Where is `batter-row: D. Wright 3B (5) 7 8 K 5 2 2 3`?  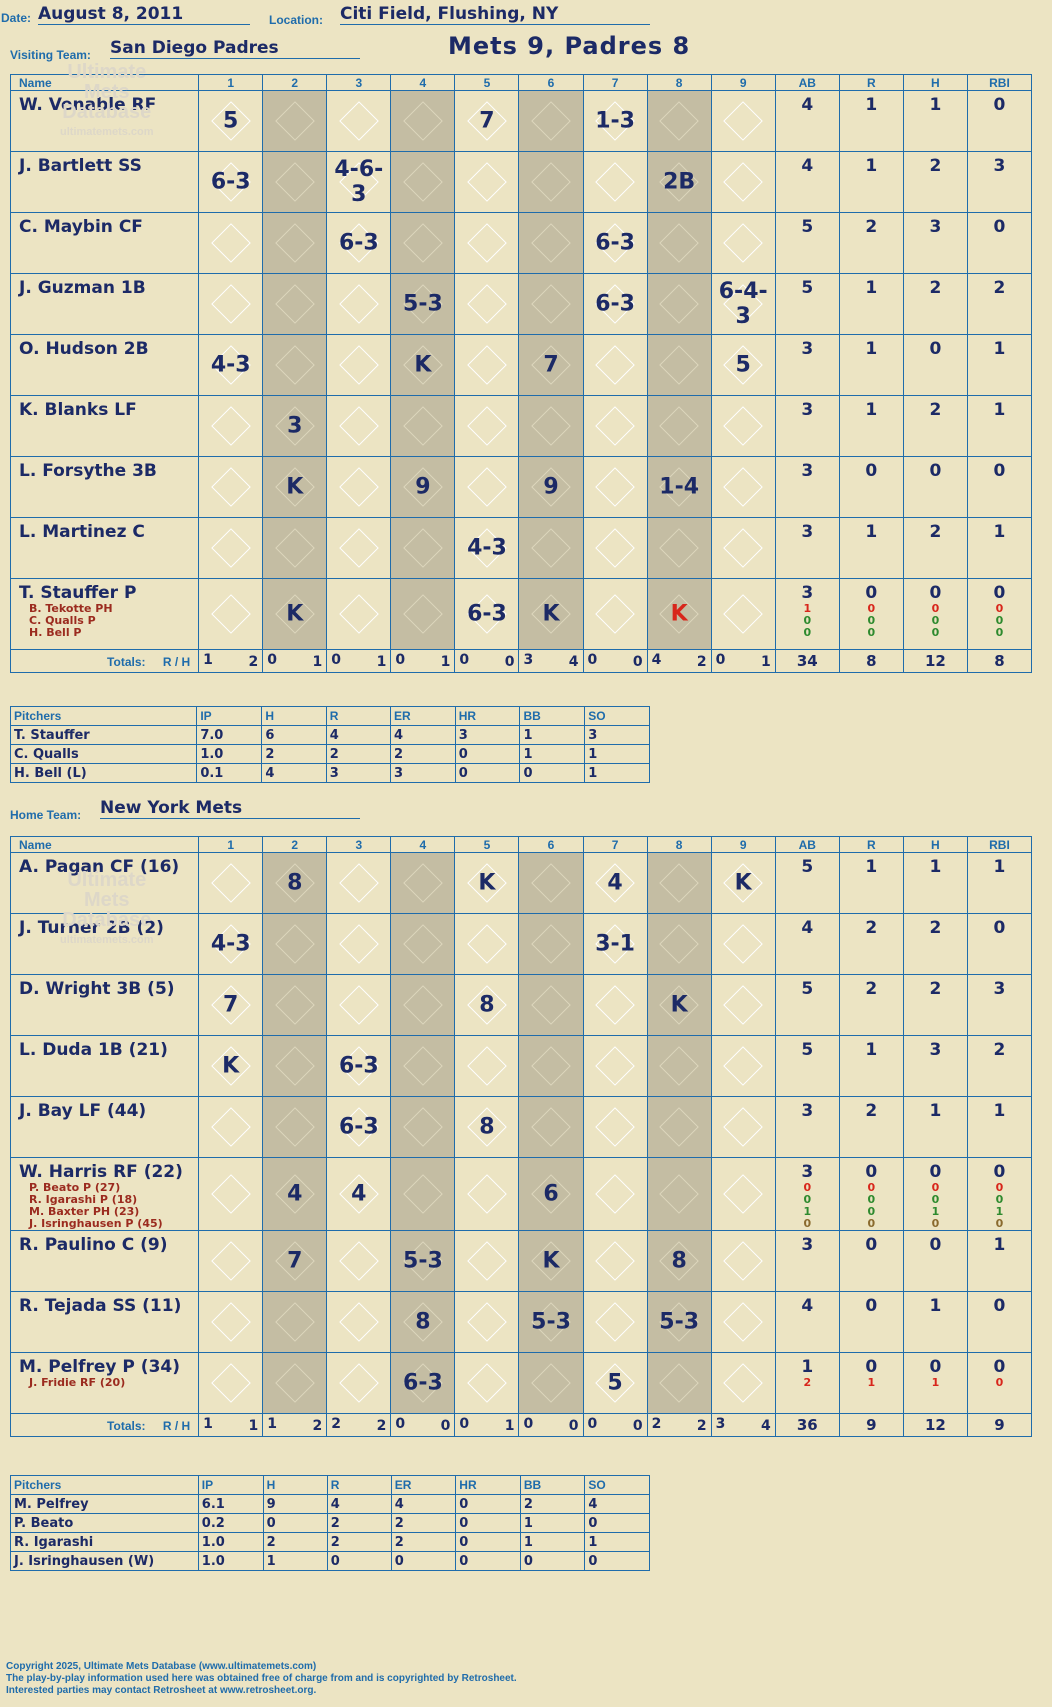
batter-row: D. Wright 3B (5) 7 8 K 5 2 2 3 is located at coordinates (521, 1005).